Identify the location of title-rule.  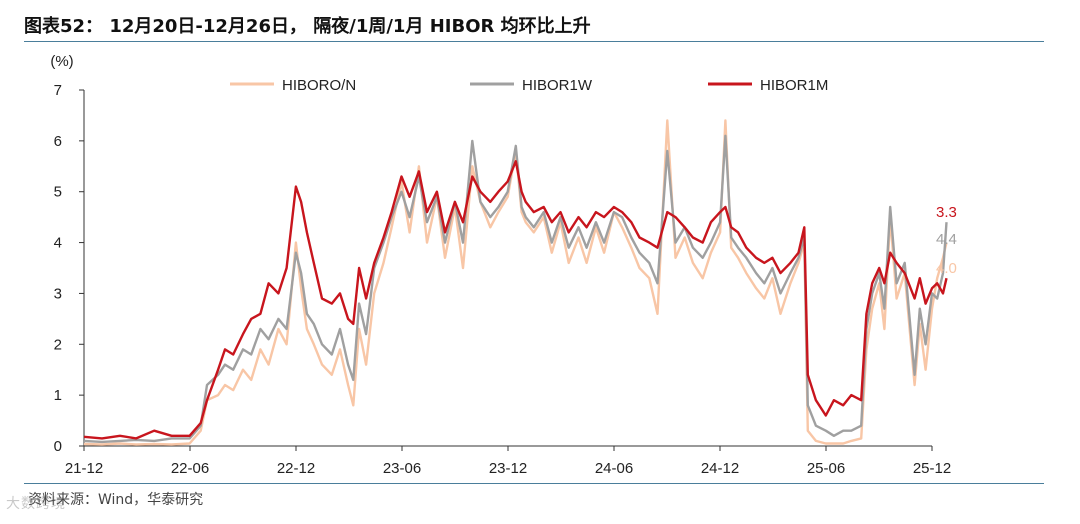
(534, 41).